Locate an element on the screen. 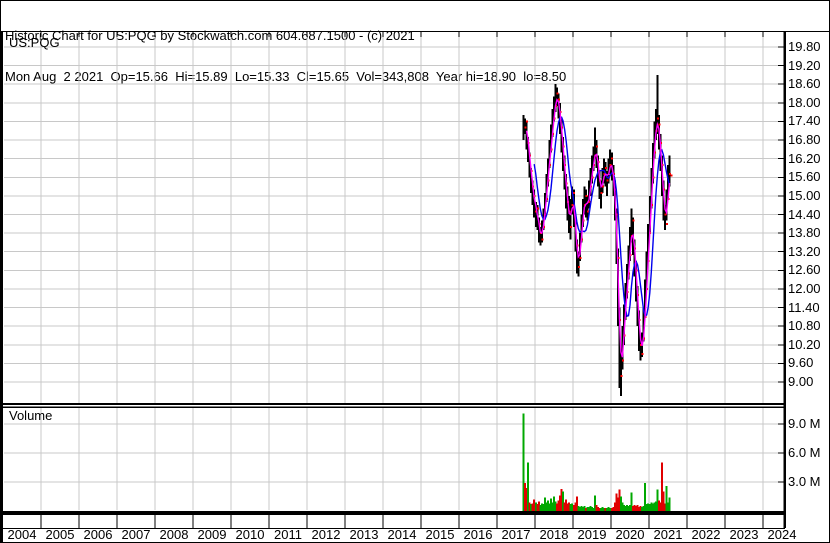  year-tick-label: 2021 is located at coordinates (668, 534).